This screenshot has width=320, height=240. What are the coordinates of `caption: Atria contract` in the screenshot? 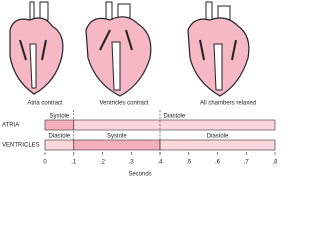 It's located at (45, 104).